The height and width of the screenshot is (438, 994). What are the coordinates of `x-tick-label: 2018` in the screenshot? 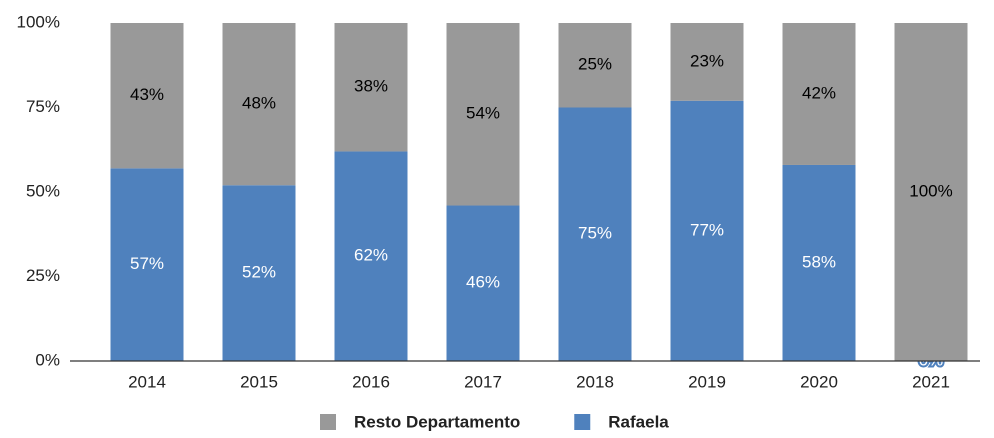 It's located at (595, 381).